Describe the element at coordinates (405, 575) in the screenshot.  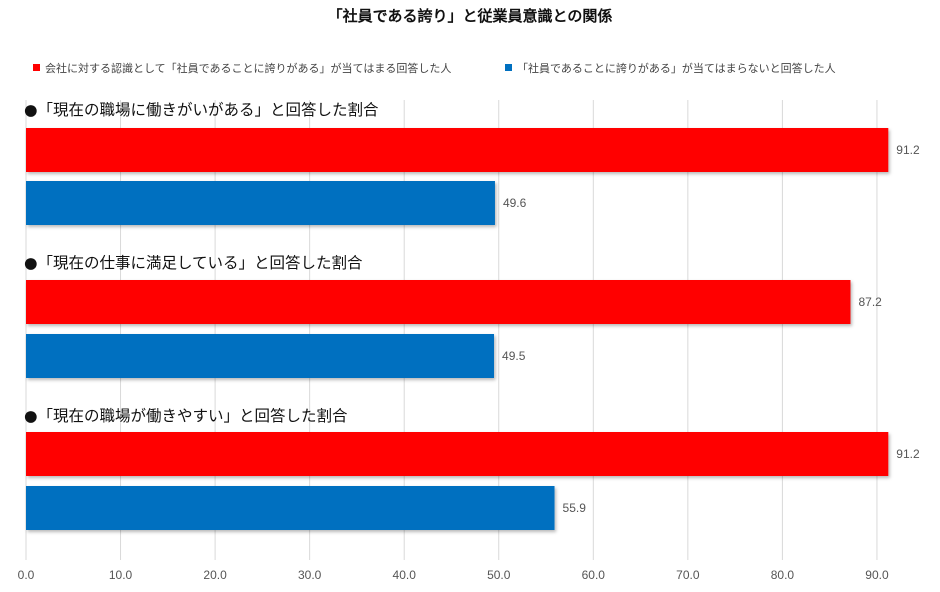
I see `x-tick-label: 40.0` at that location.